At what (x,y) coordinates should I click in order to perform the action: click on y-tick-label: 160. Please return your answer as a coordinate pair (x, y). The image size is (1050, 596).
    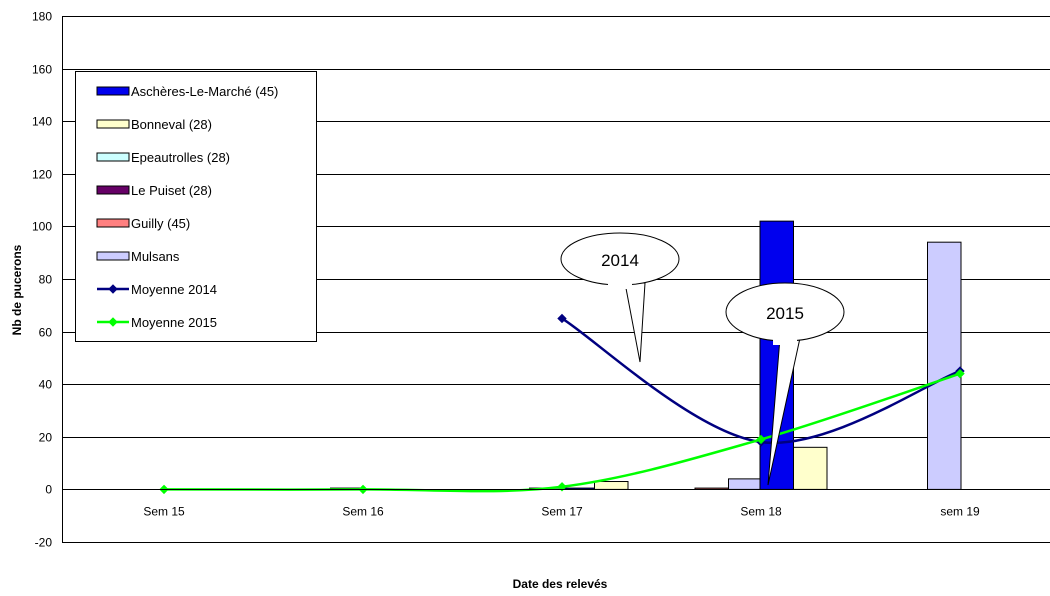
    Looking at the image, I should click on (42, 70).